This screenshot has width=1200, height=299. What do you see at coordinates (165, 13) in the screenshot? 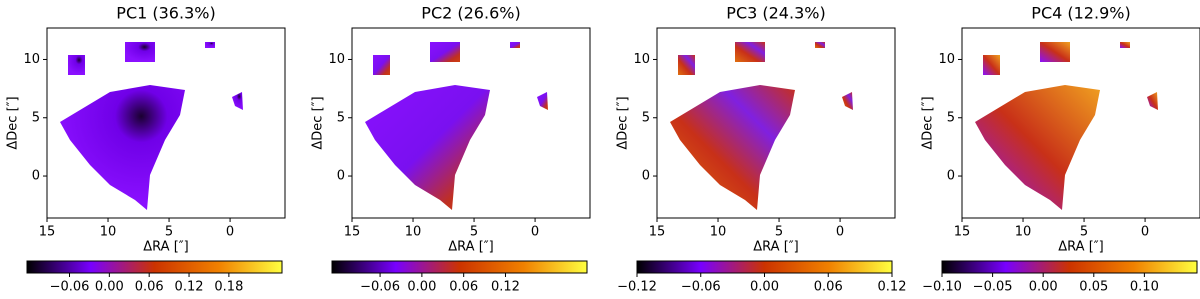
I see `panel-title: PC1 (36.3%)` at bounding box center [165, 13].